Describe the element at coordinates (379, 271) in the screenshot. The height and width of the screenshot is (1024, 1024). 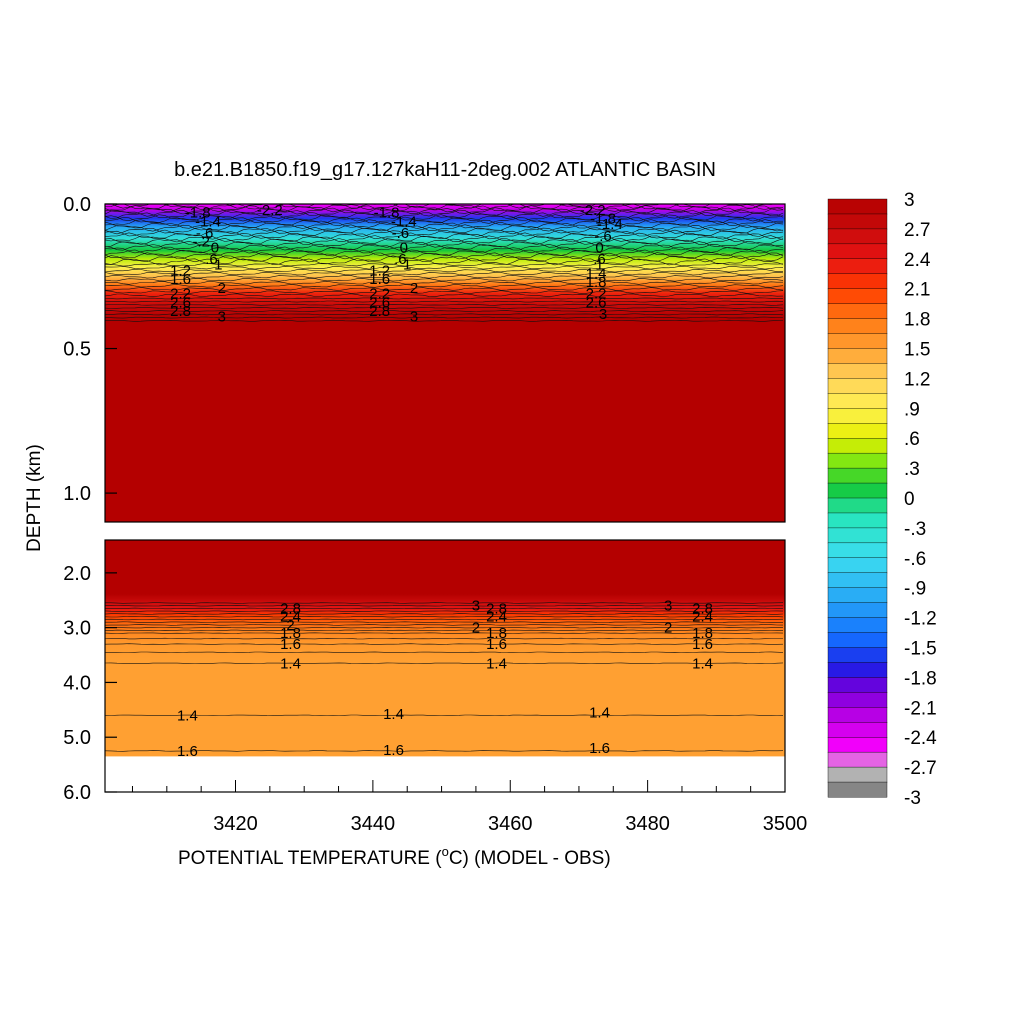
I see `contour-label: 1.2` at that location.